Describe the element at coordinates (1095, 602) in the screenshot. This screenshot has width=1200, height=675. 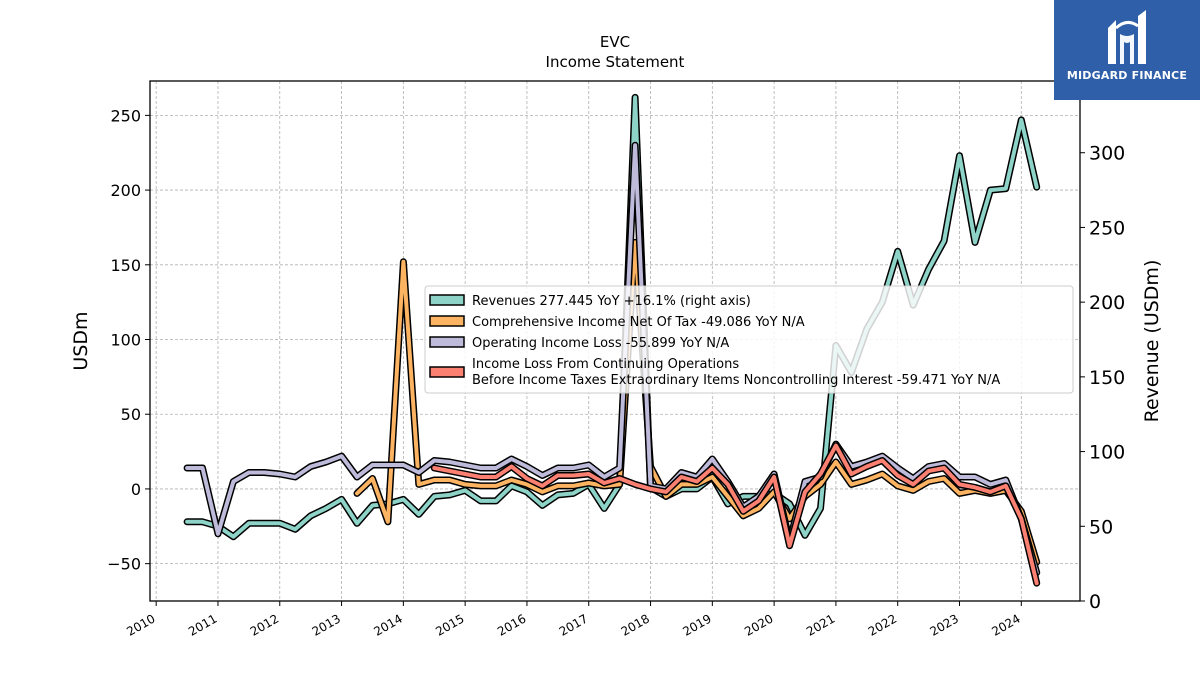
I see `y-right-tick-label: 0` at that location.